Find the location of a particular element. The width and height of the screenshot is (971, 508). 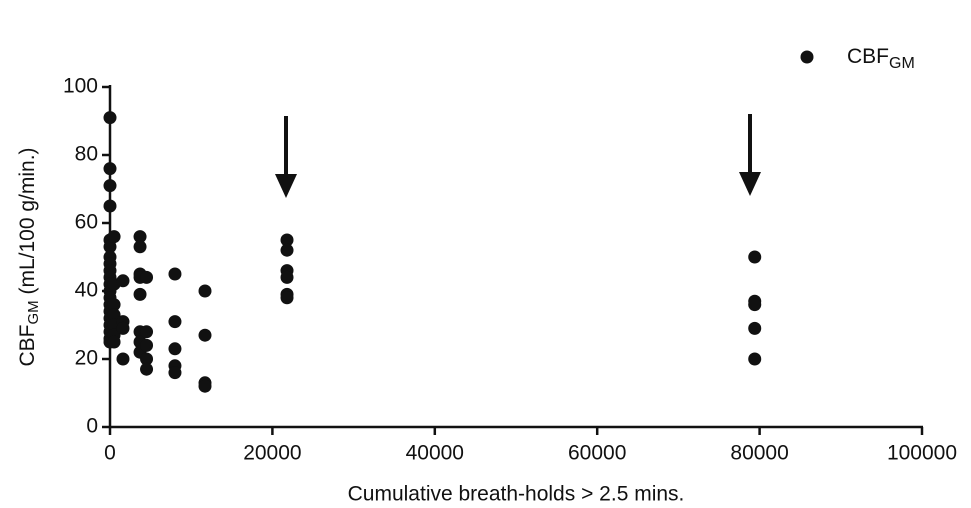

x-axis-label: Cumulative breath-holds > 2.5 mins. is located at coordinates (516, 494).